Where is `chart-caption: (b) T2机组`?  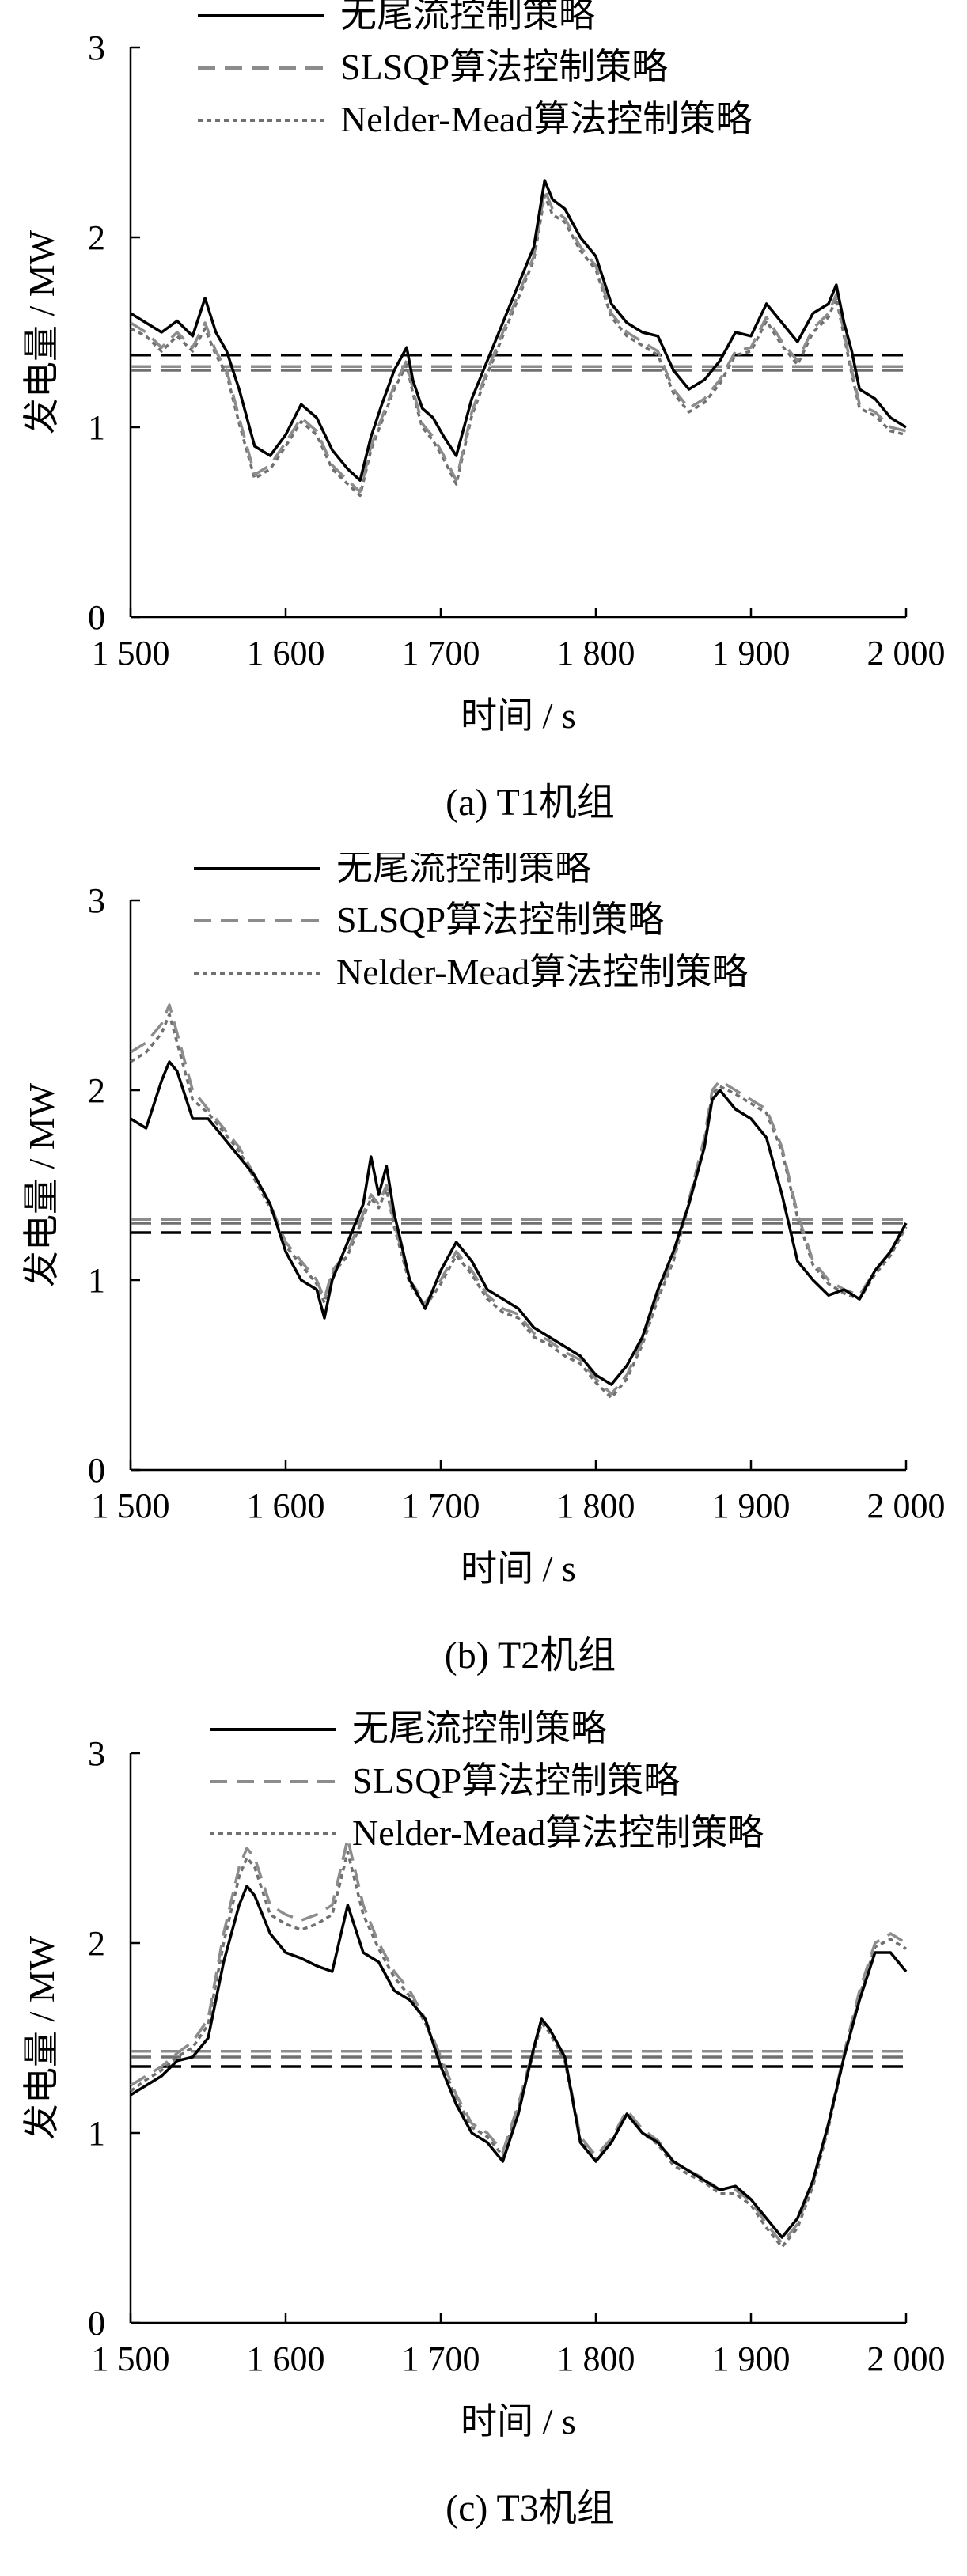
chart-caption: (b) T2机组 is located at coordinates (530, 1655).